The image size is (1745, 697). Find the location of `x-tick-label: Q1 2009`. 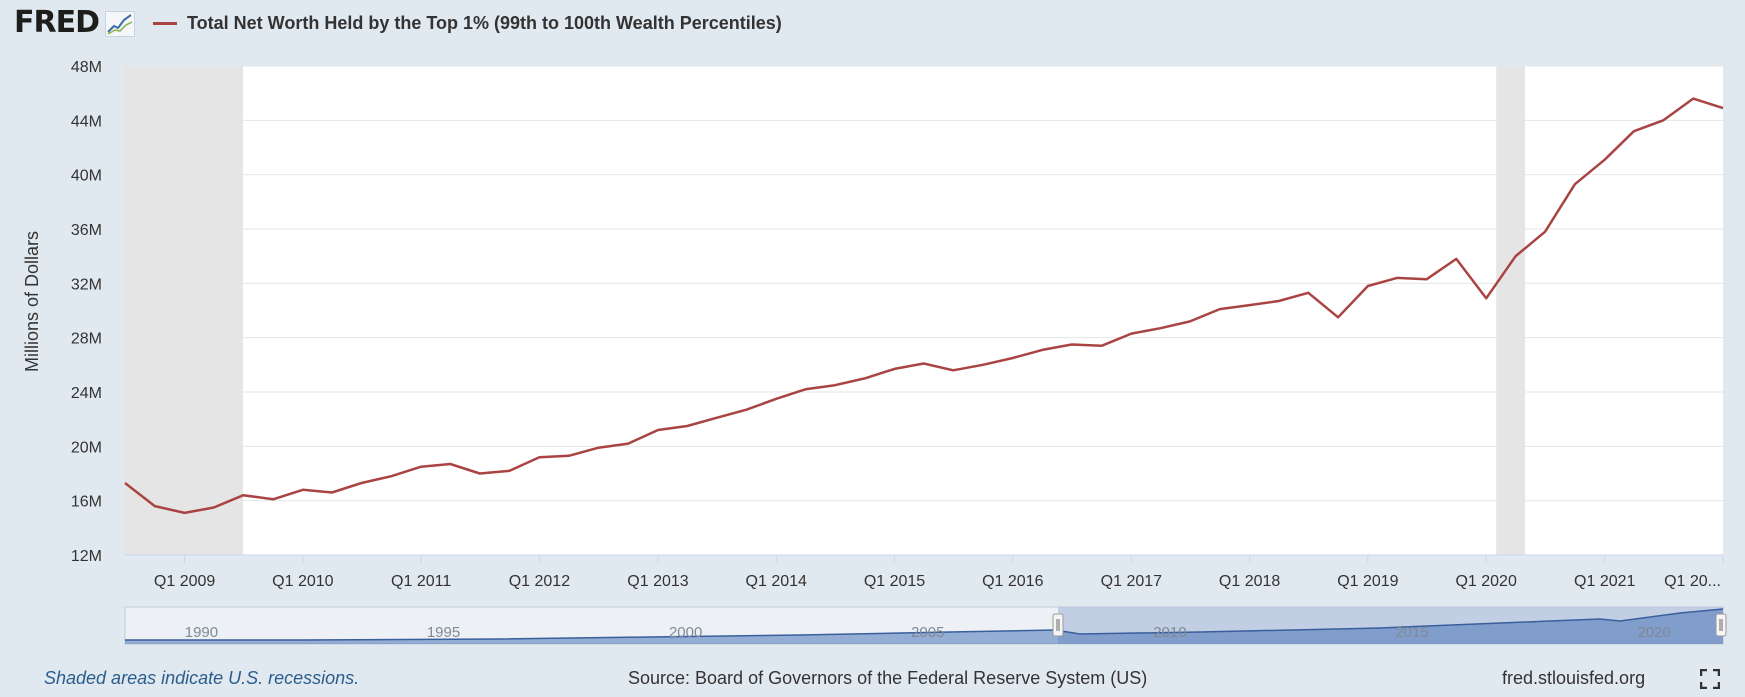

x-tick-label: Q1 2009 is located at coordinates (184, 581).